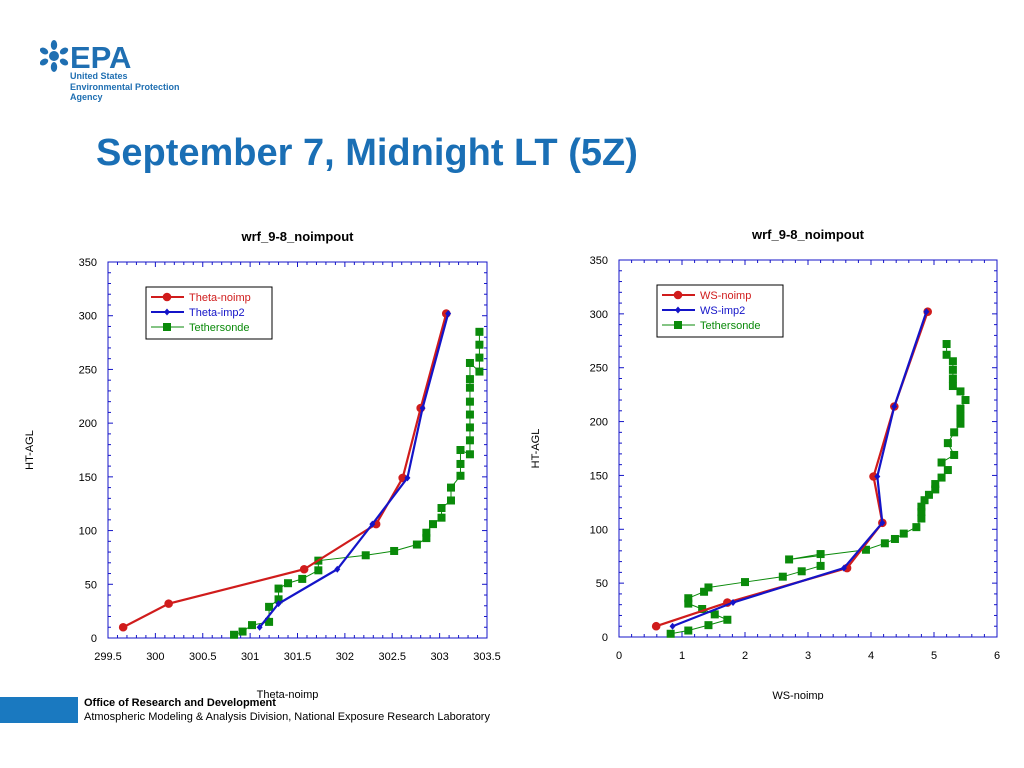 The width and height of the screenshot is (1024, 768). I want to click on y-tick-label: 350, so click(88, 263).